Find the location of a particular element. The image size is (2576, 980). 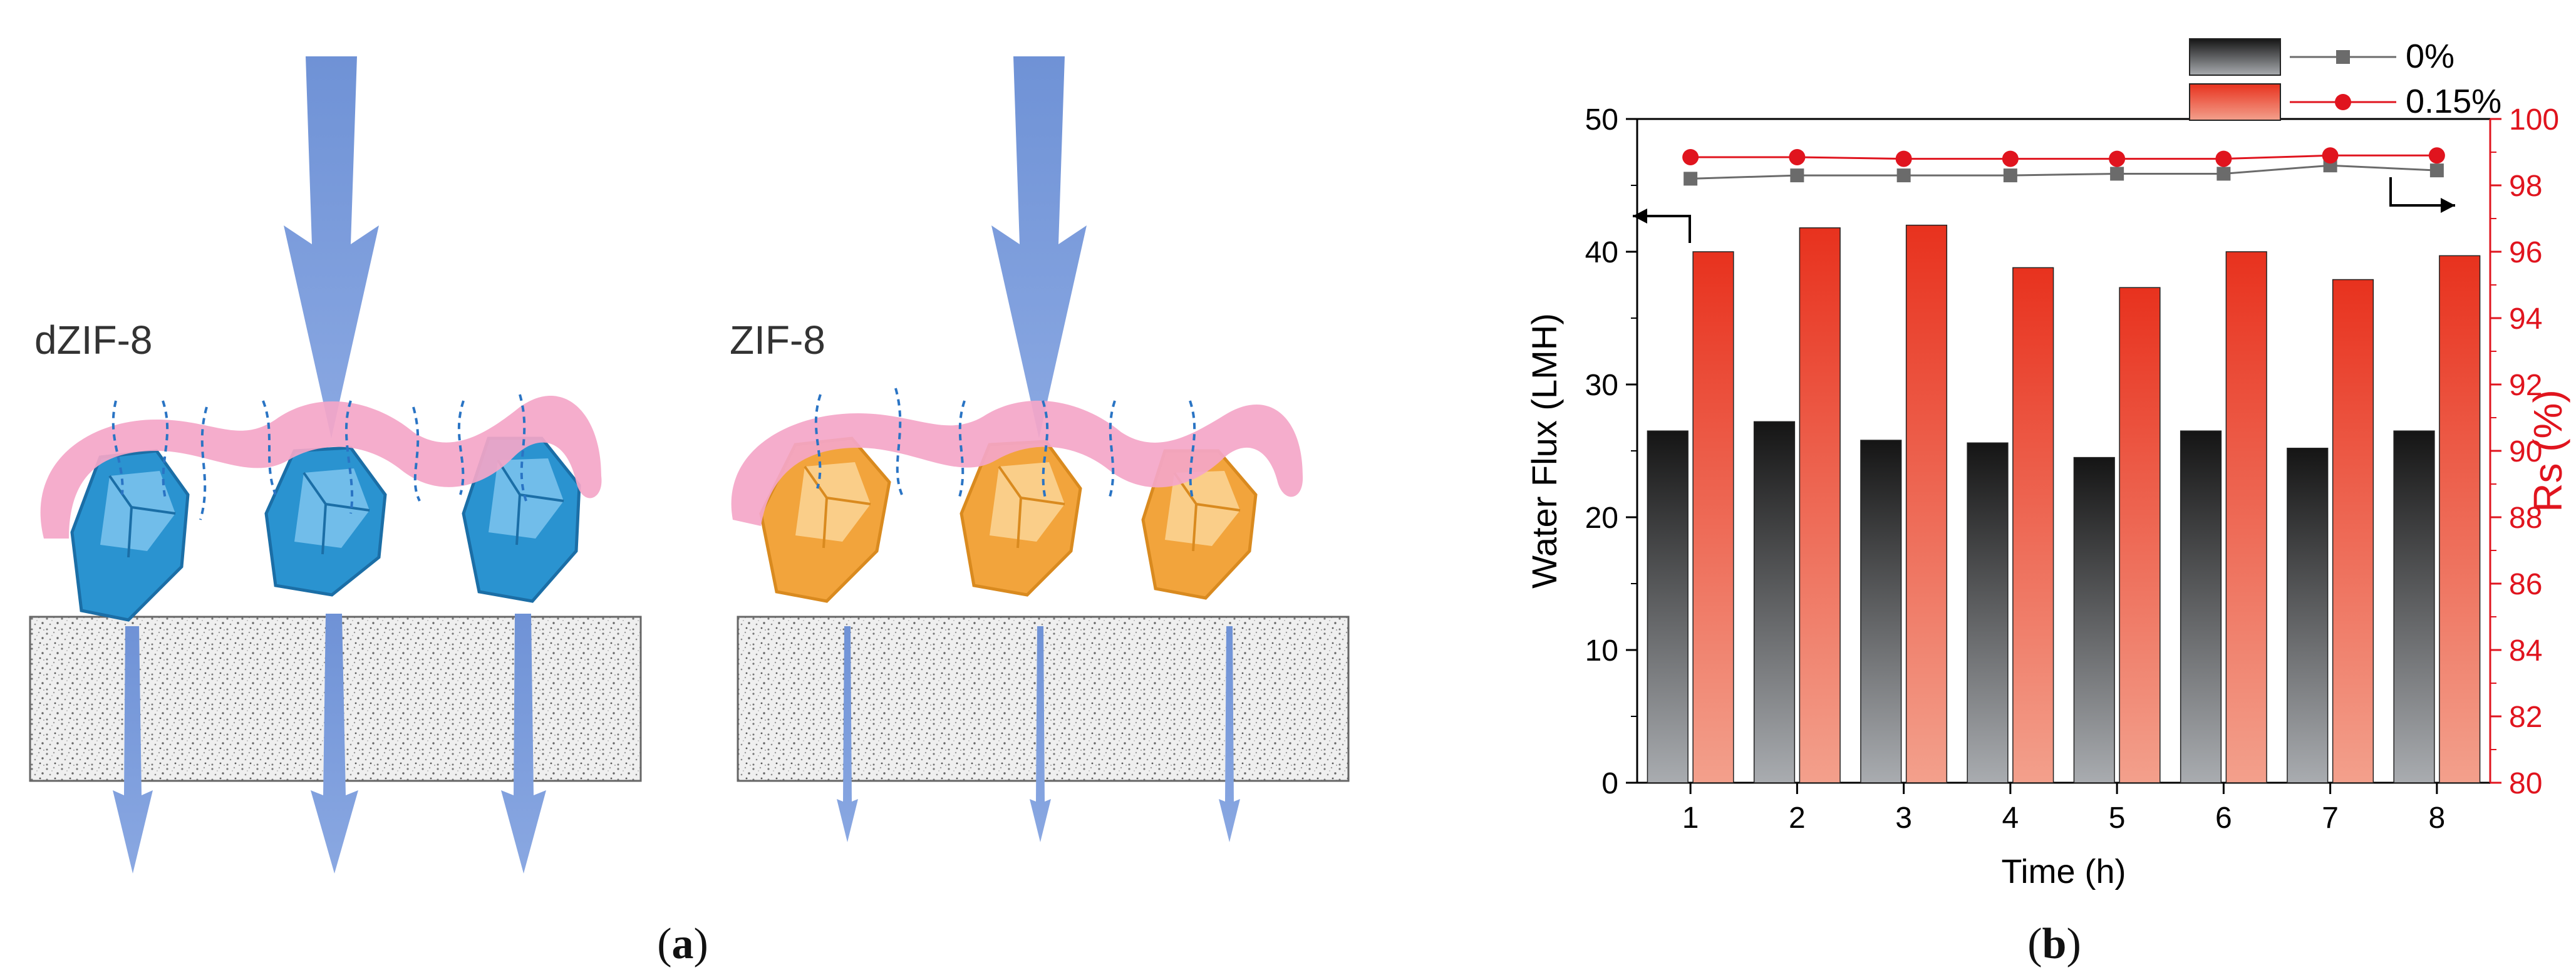

x-tick-label: 4 is located at coordinates (2010, 818).